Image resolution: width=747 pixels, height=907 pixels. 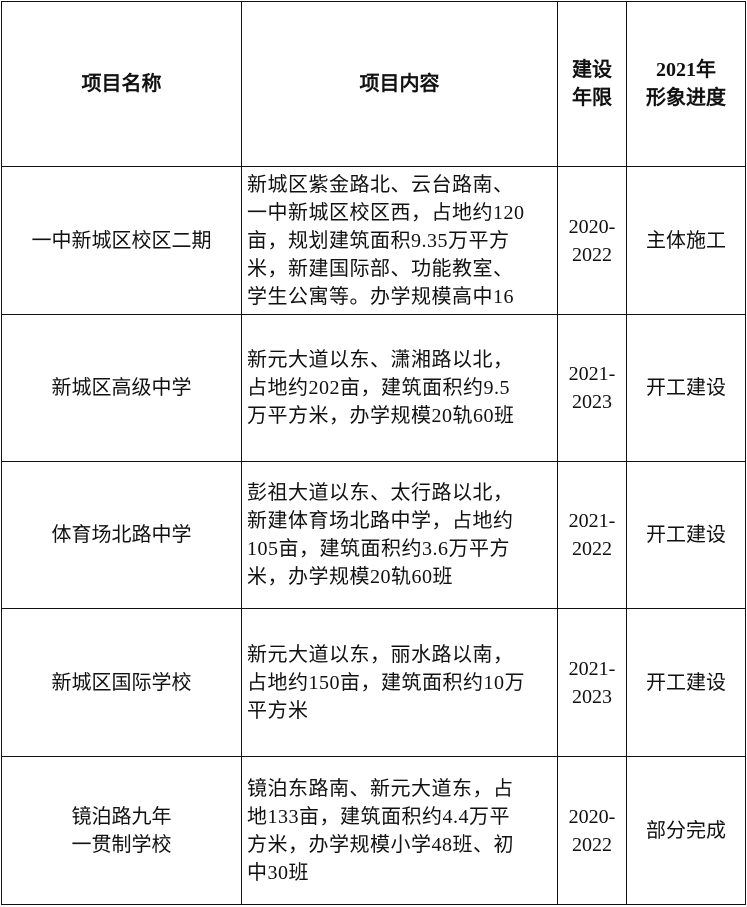 I want to click on project-name: 体育场北路中学, so click(x=121, y=535).